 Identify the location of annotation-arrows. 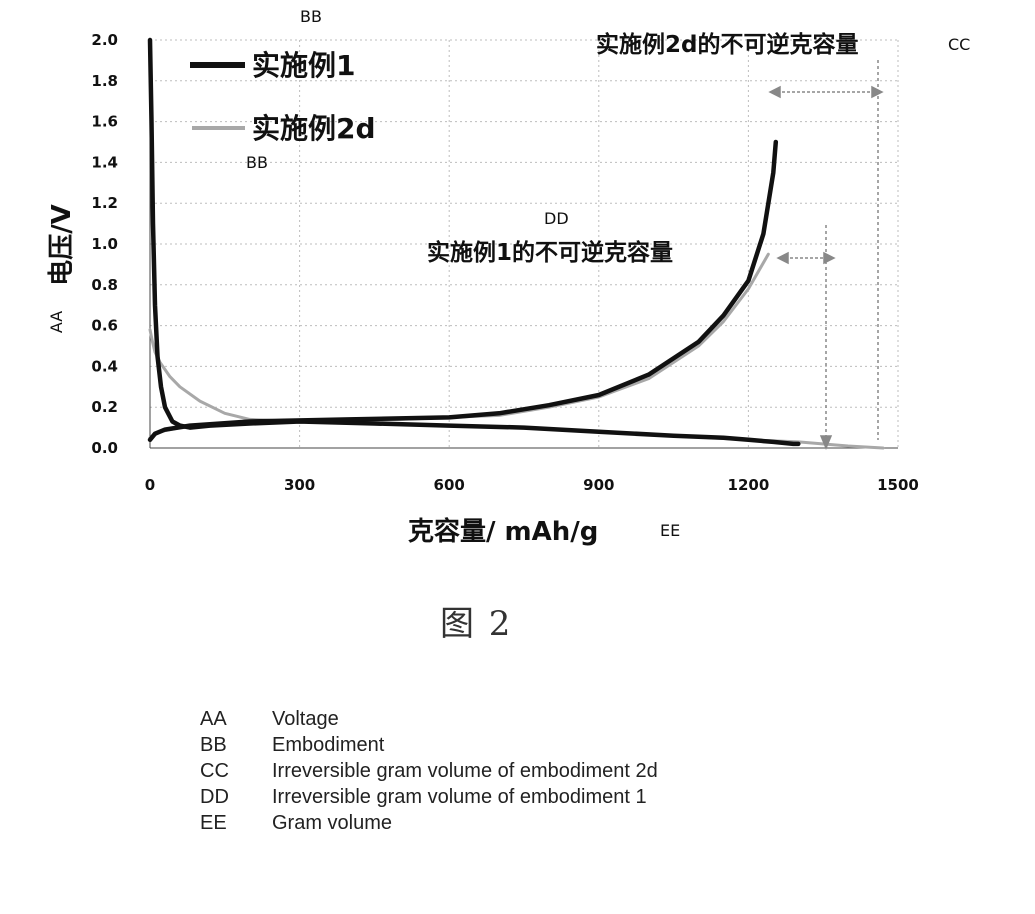
(826, 254).